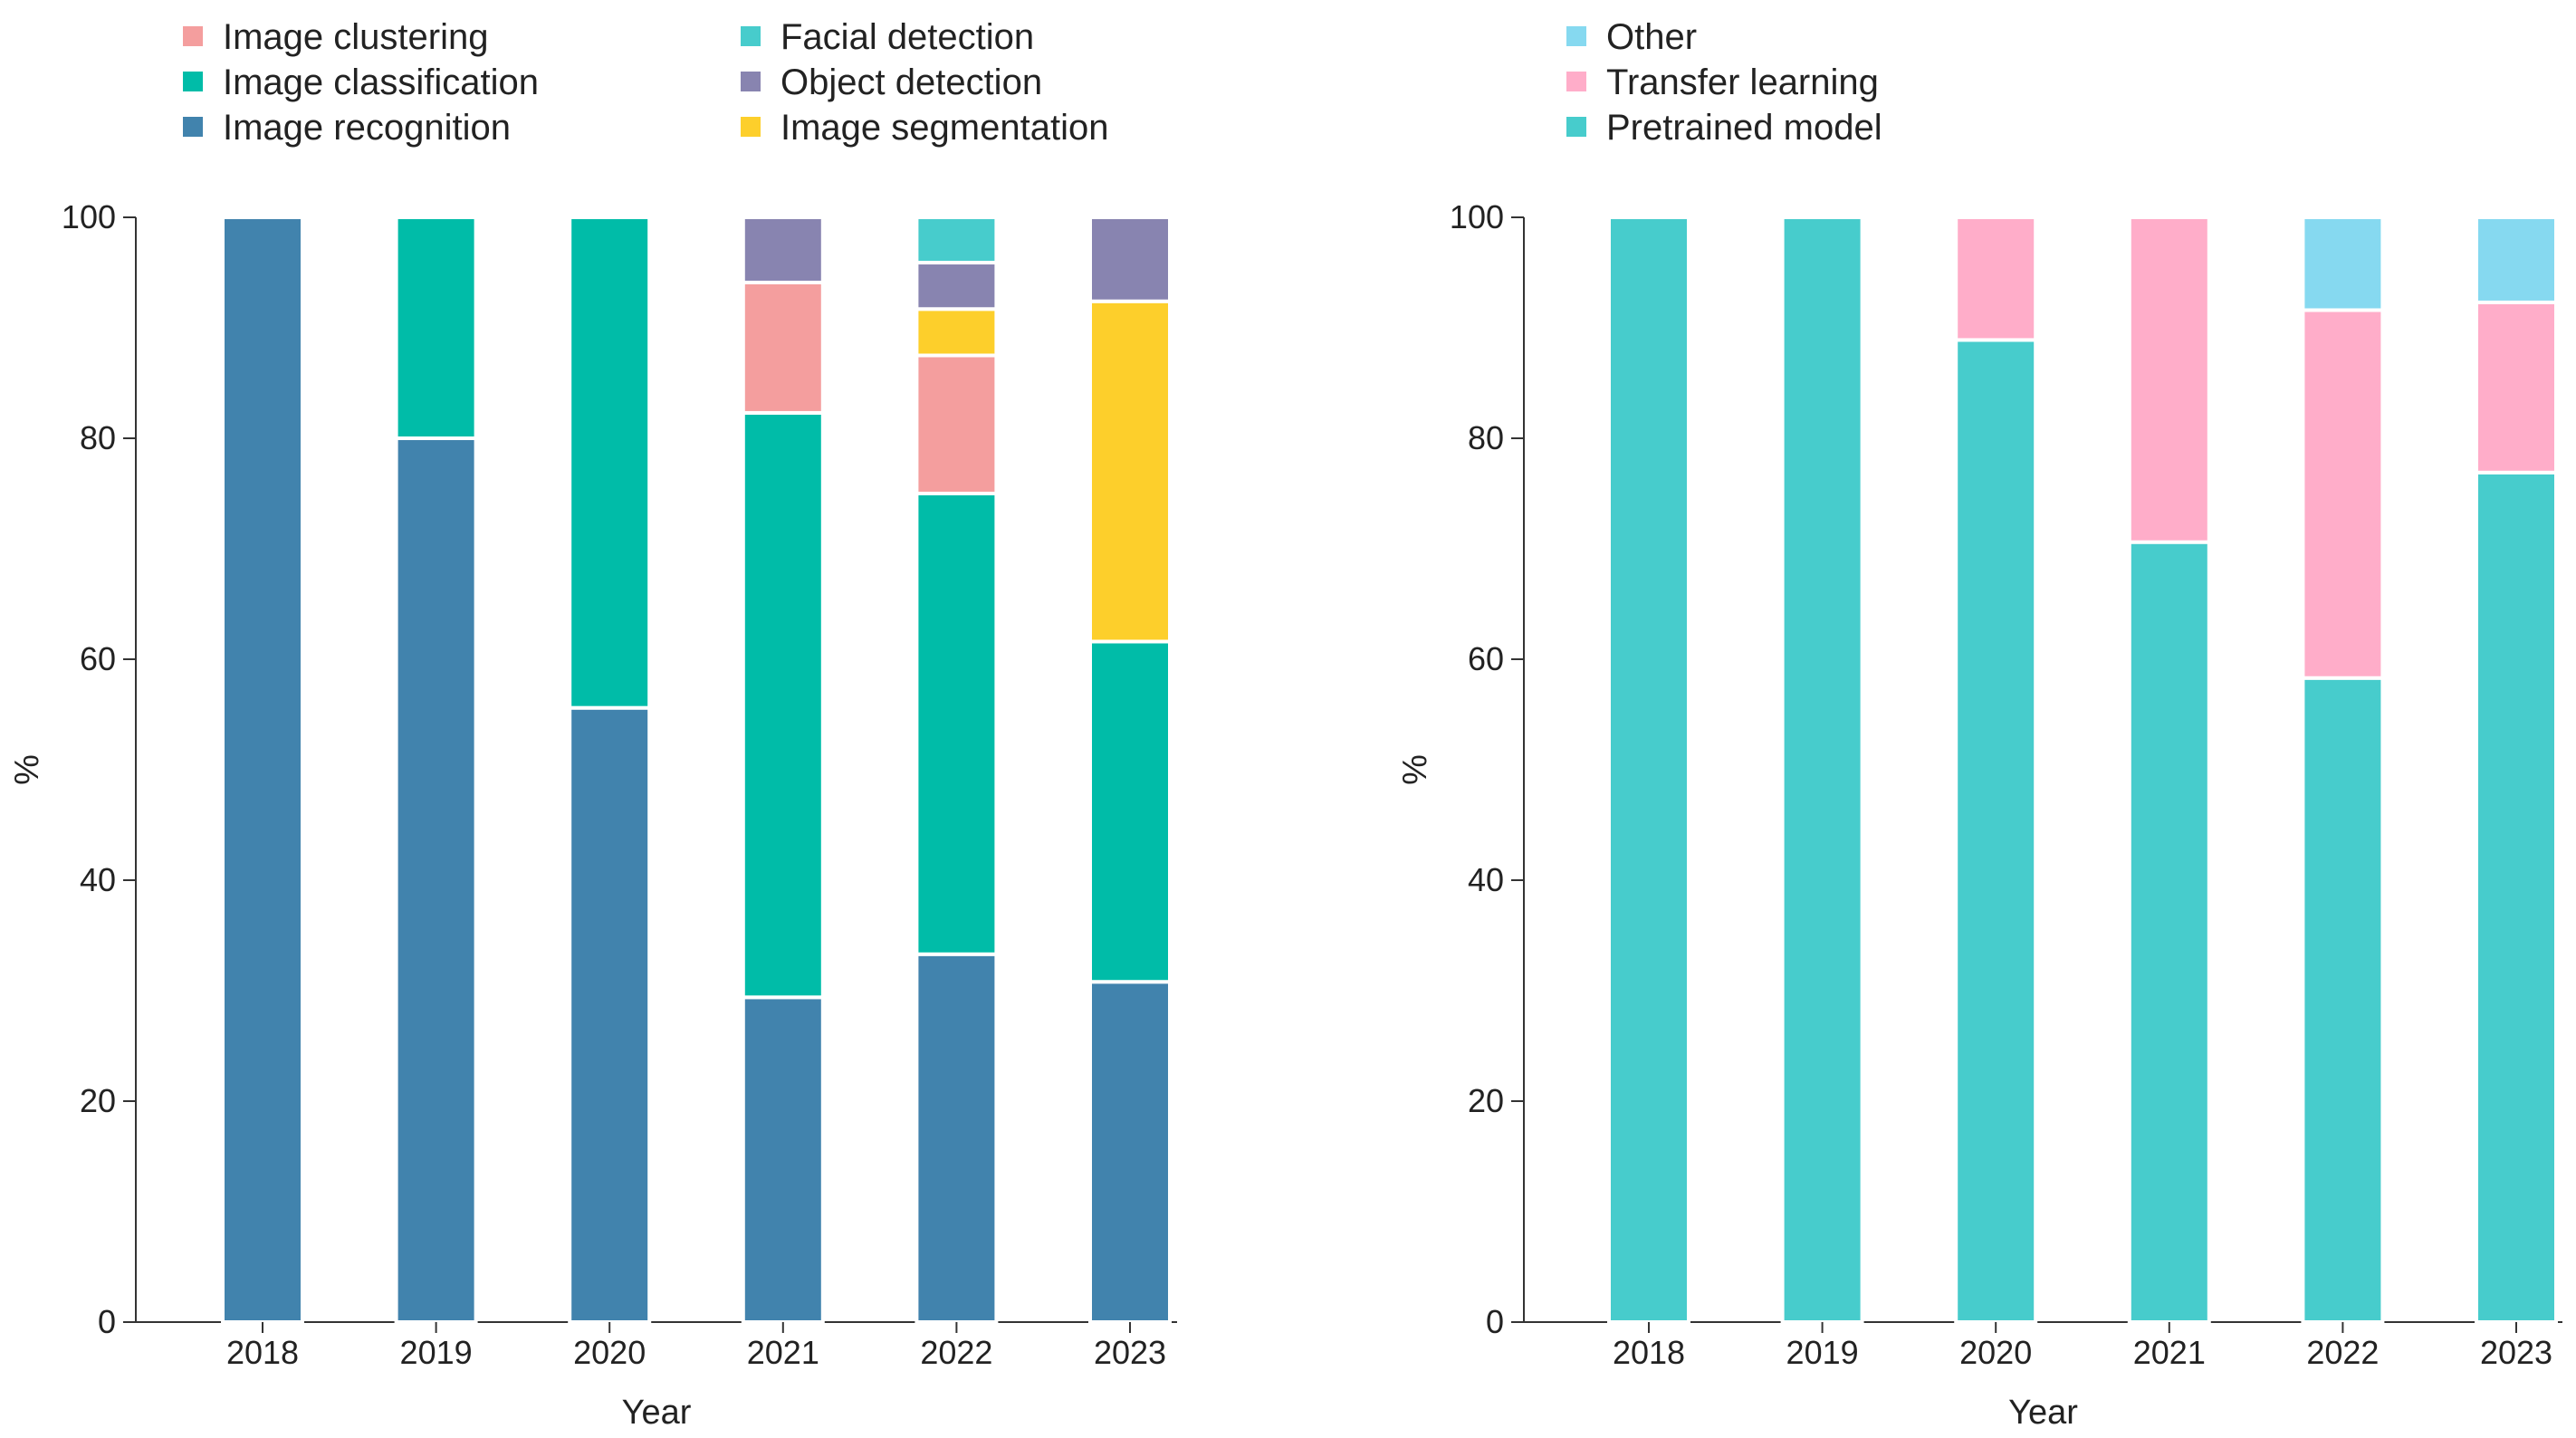 The height and width of the screenshot is (1438, 2576). I want to click on legend-label: Image clustering, so click(355, 37).